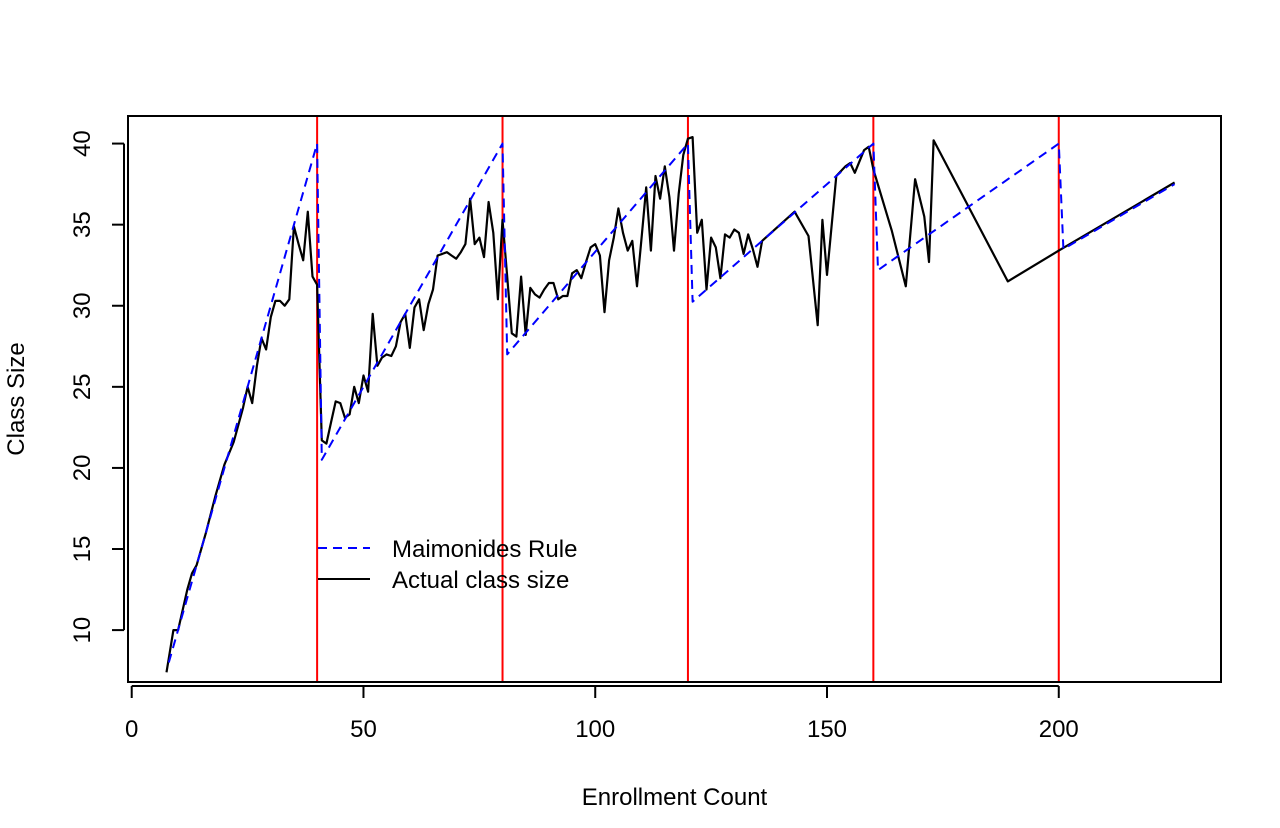 This screenshot has height=828, width=1280. I want to click on y-tick-label-10: 10, so click(82, 630).